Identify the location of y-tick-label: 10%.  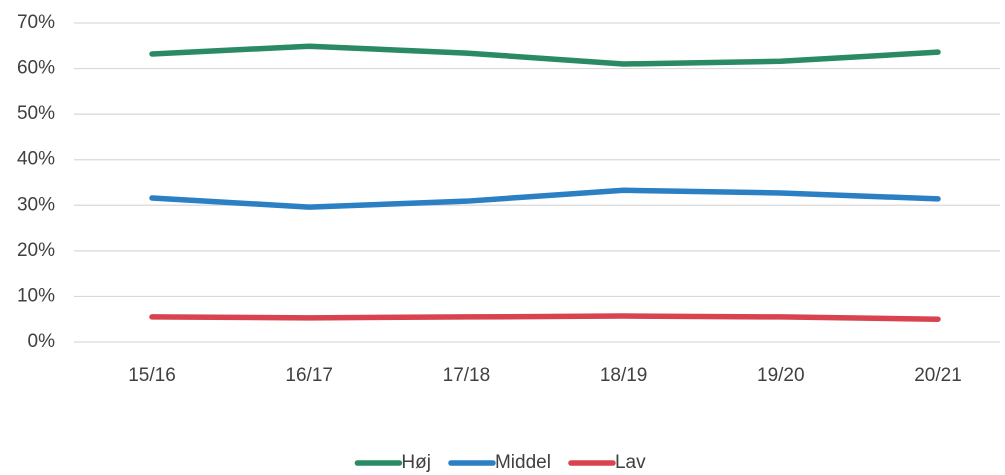
(36, 295).